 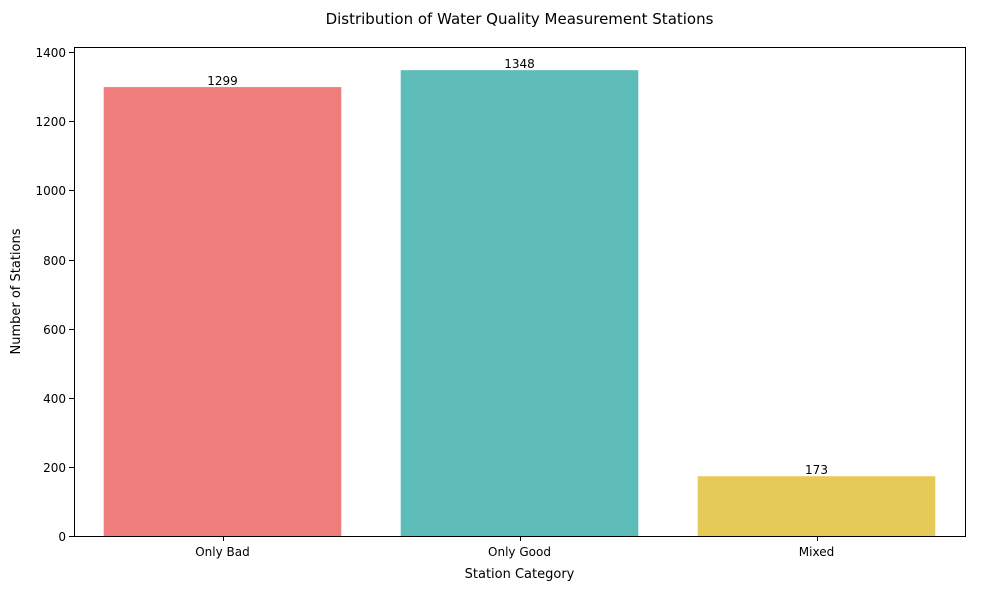 I want to click on x-tick-label: Only Bad, so click(x=222, y=552).